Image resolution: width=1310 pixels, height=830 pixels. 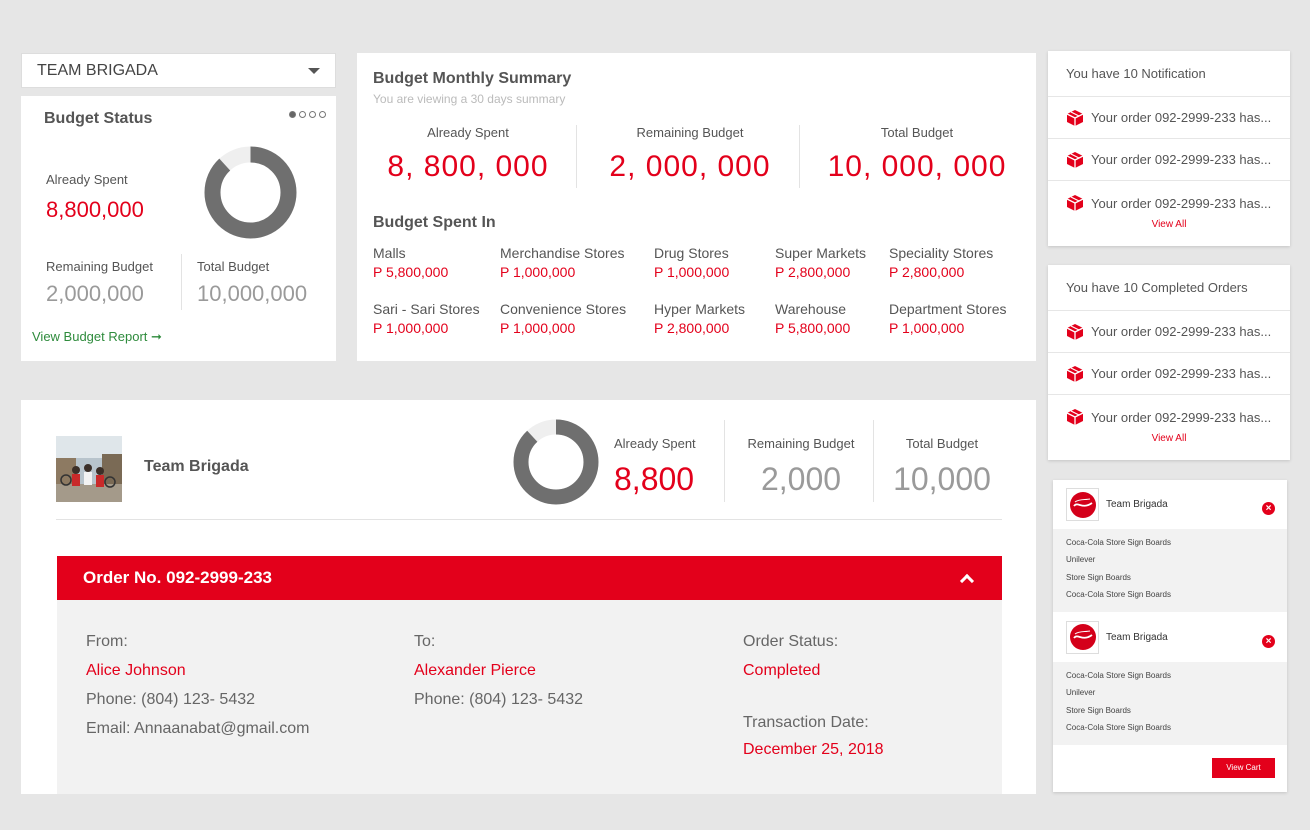 What do you see at coordinates (691, 262) in the screenshot?
I see `store-spend-item: Drug Stores P 1,000,000` at bounding box center [691, 262].